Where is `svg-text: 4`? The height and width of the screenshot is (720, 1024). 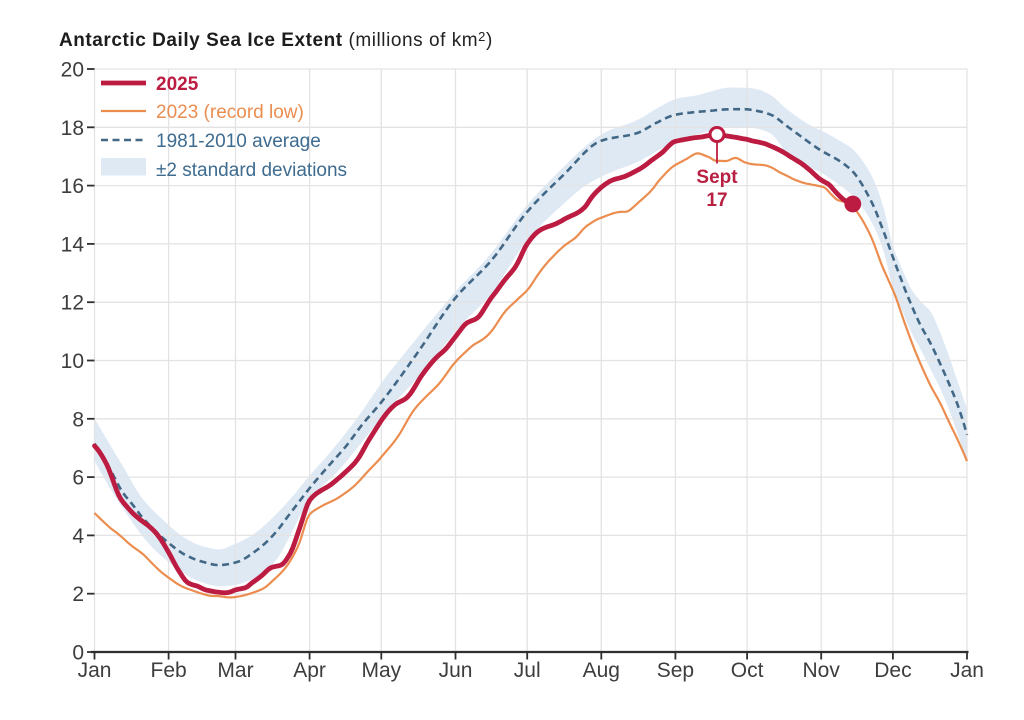
svg-text: 4 is located at coordinates (78, 536).